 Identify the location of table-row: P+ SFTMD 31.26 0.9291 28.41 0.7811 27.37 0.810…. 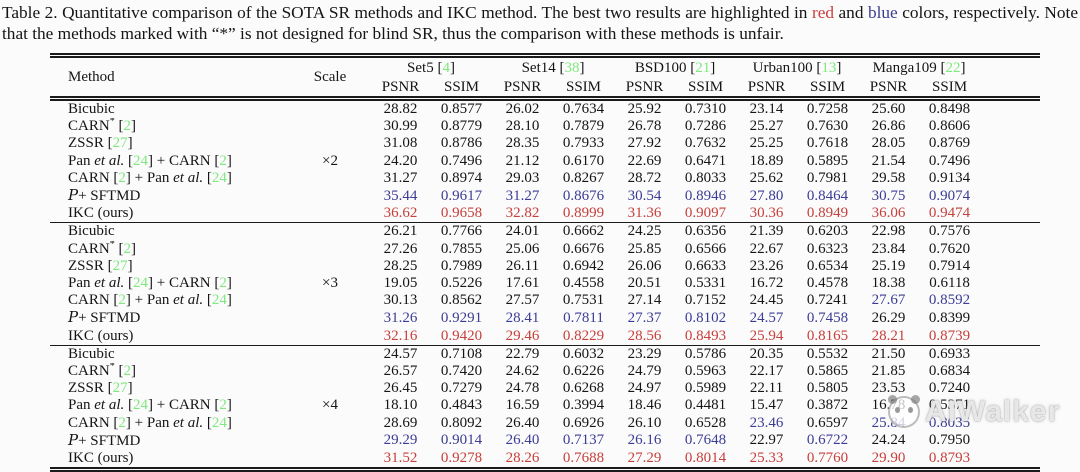
(545, 318).